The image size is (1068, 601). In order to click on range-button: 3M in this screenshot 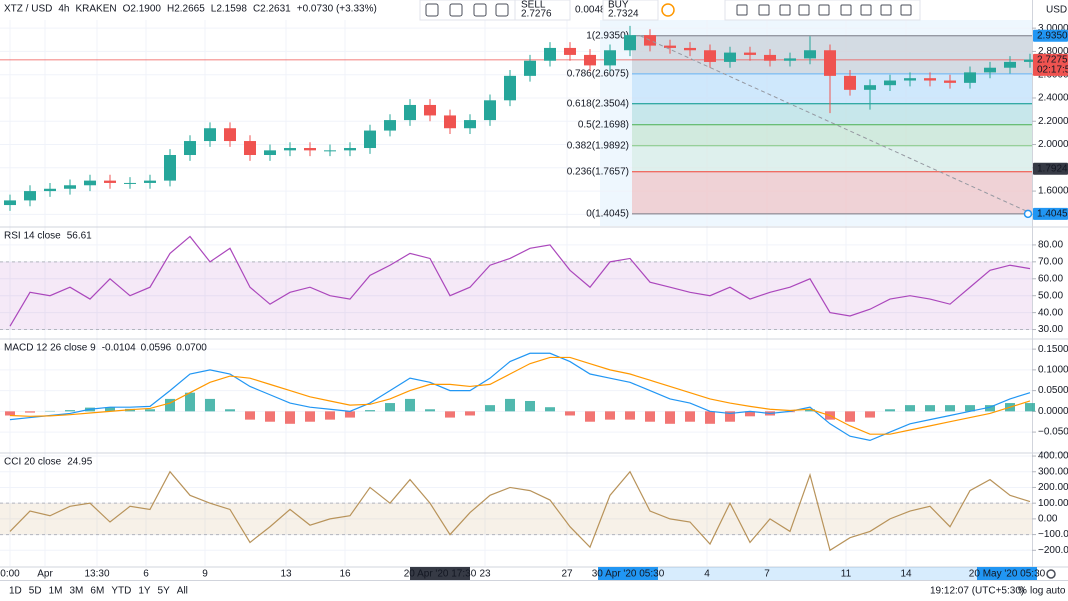, I will do `click(77, 591)`.